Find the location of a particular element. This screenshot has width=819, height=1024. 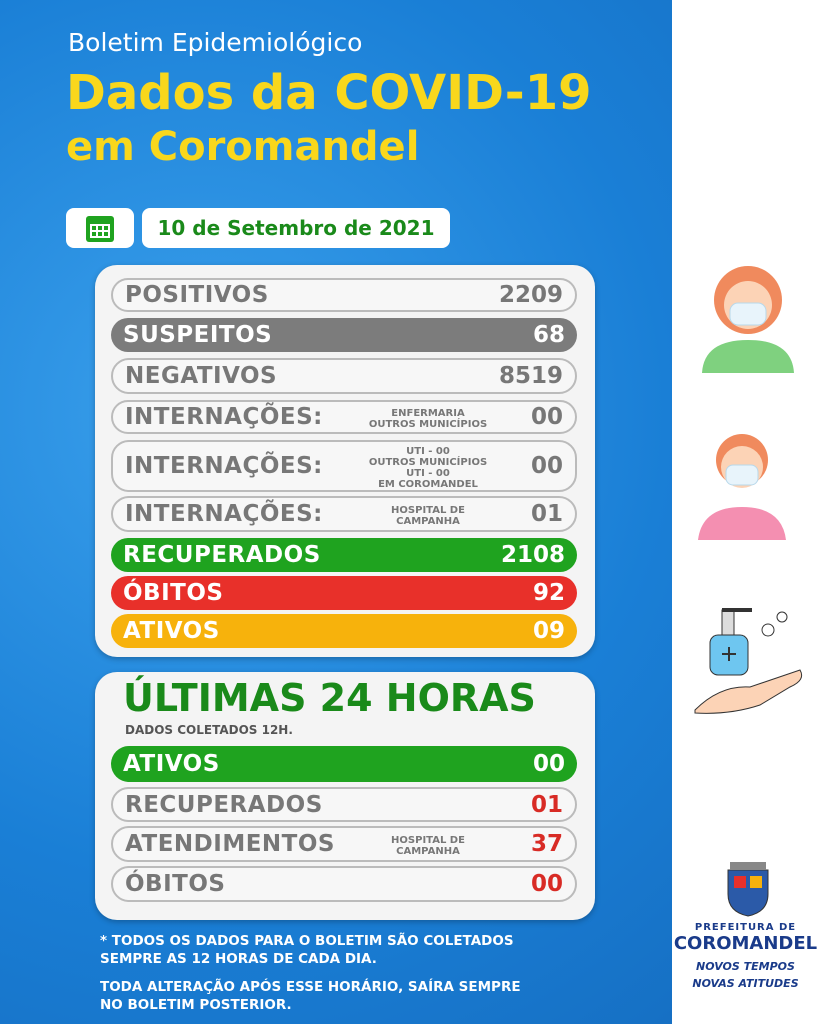

row-label: NEGATIVOS is located at coordinates (201, 376).